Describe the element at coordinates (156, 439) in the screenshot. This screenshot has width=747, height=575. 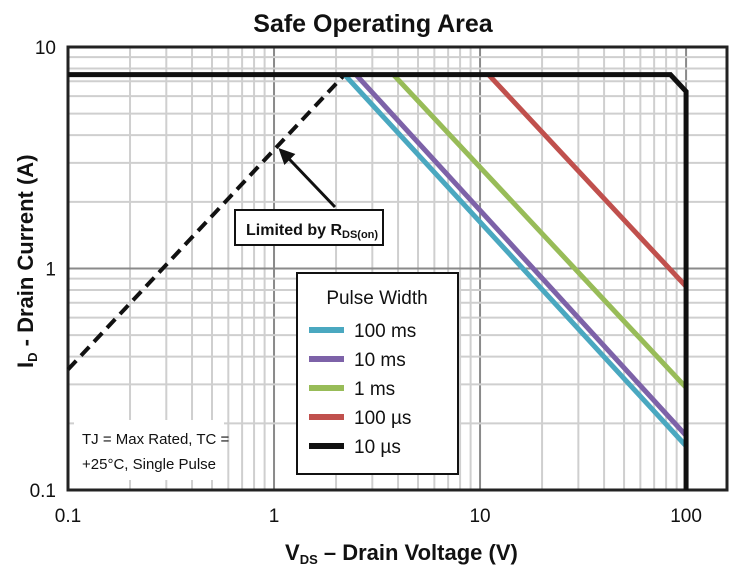
I see `note-line-1: TJ = Max Rated, TC =` at that location.